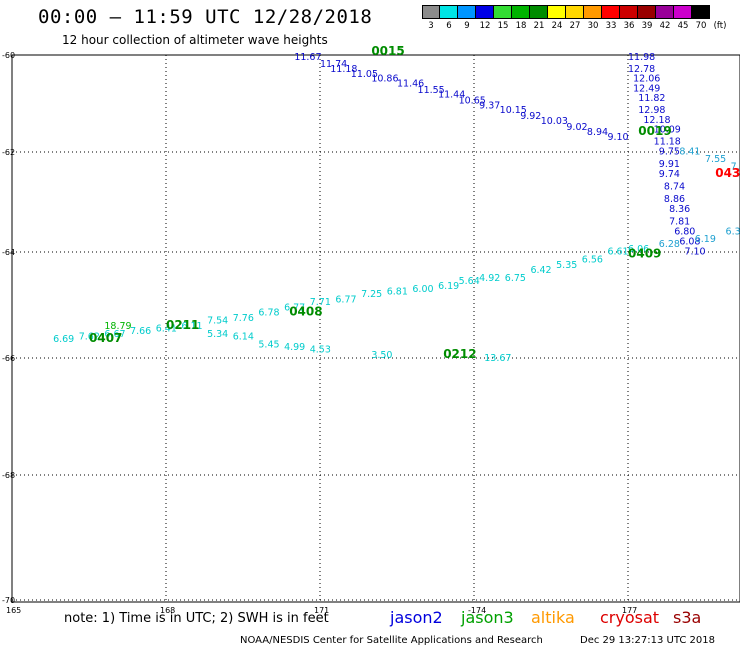 This screenshot has width=740, height=650. I want to click on color-scale-labels: 3 6 9 12 15 18 21 24 27 30 33 36 39 42 45 70 (ft), so click(581, 27).